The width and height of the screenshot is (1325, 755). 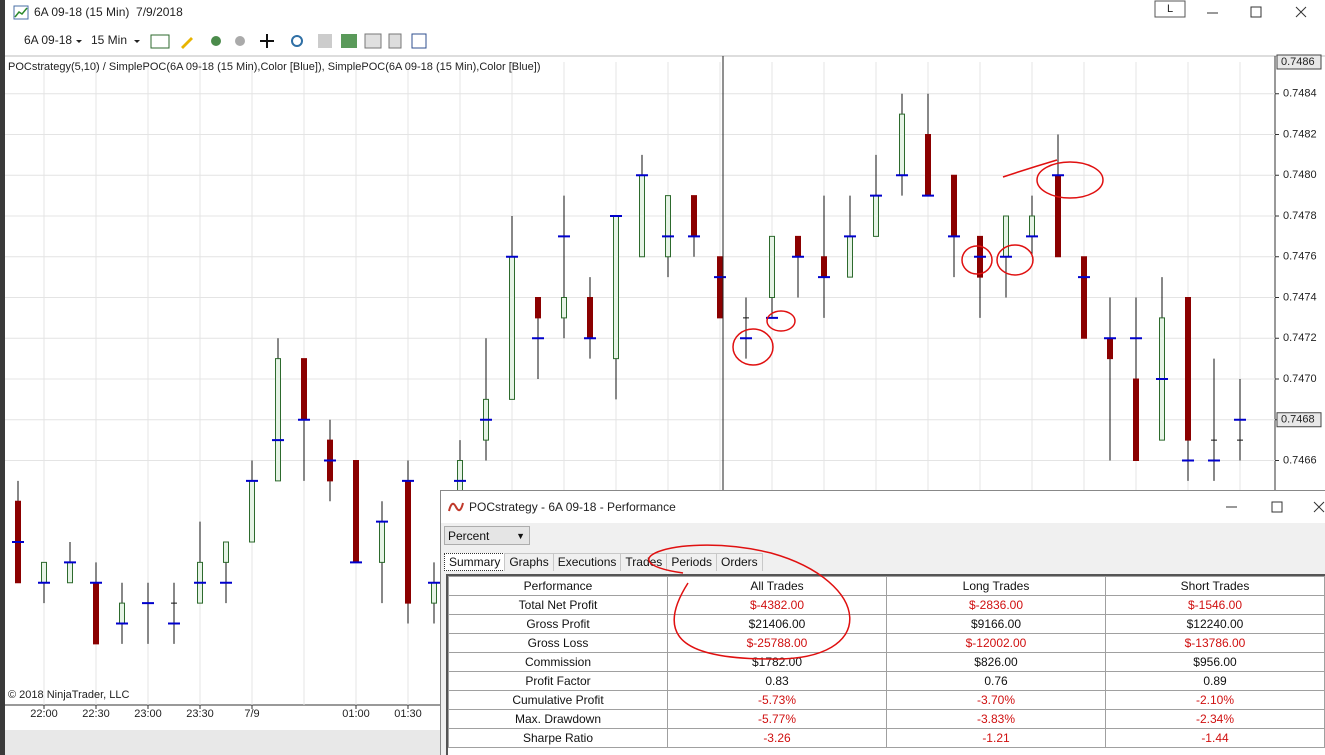 I want to click on tab: Trades, so click(x=644, y=562).